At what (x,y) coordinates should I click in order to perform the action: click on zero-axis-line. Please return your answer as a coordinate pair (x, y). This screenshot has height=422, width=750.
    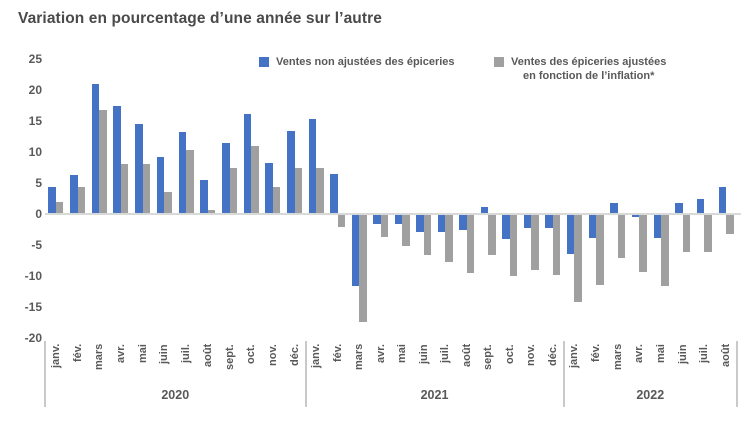
    Looking at the image, I should click on (393, 214).